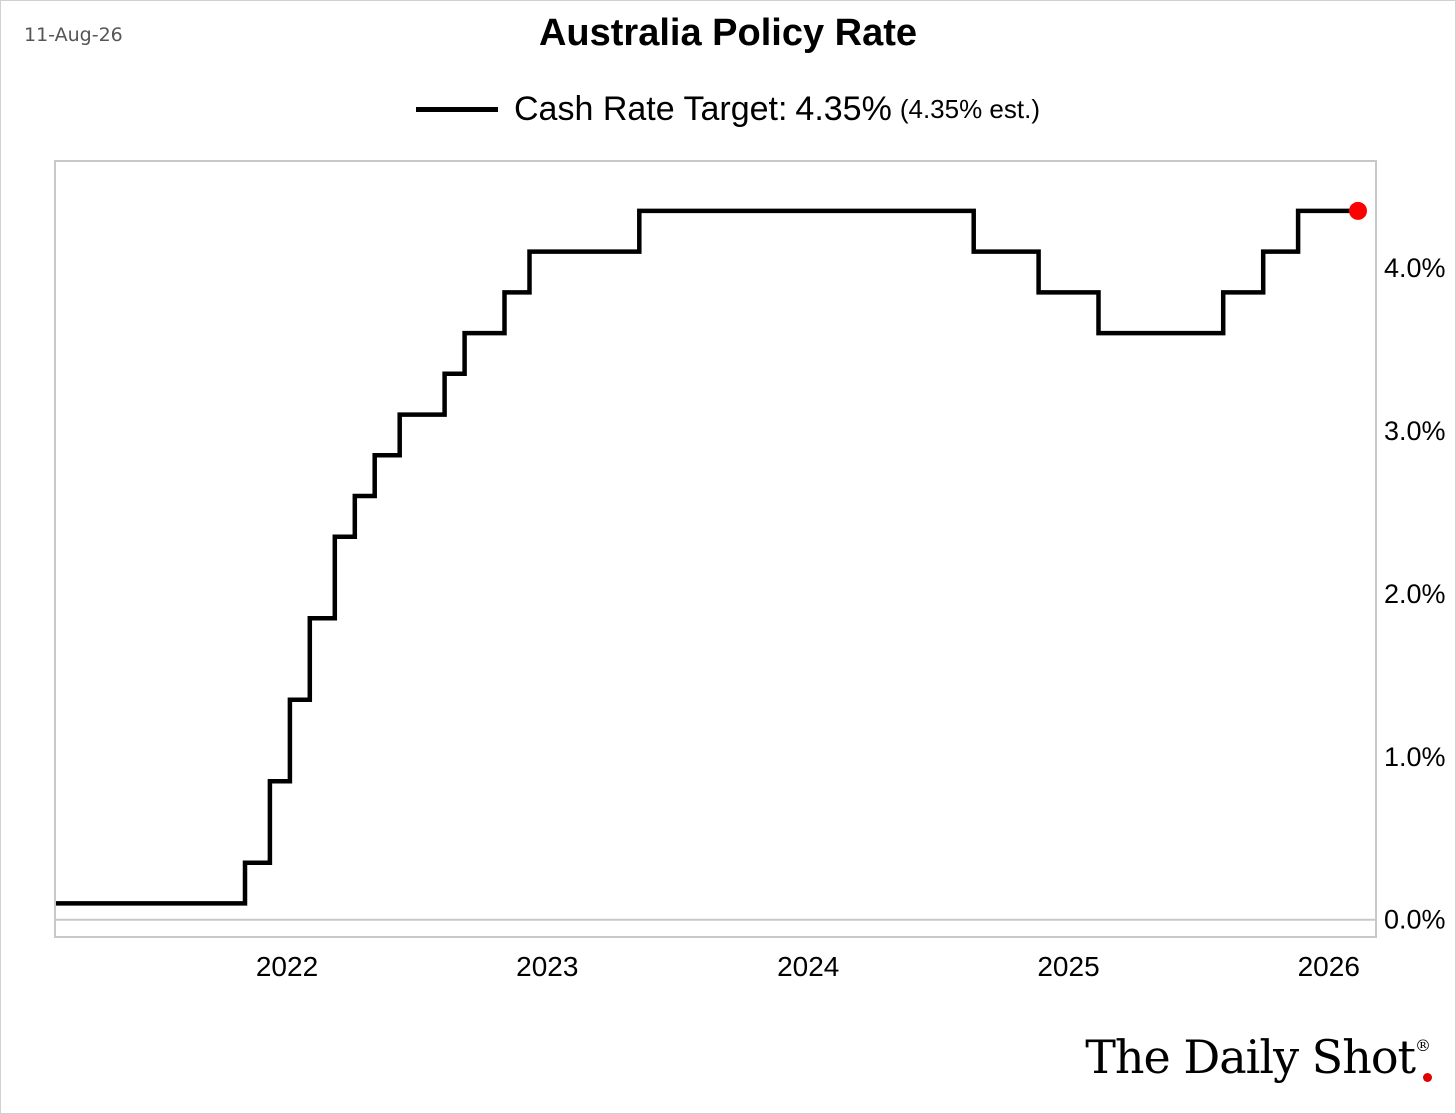  Describe the element at coordinates (1427, 1077) in the screenshot. I see `logo-red-dot` at that location.